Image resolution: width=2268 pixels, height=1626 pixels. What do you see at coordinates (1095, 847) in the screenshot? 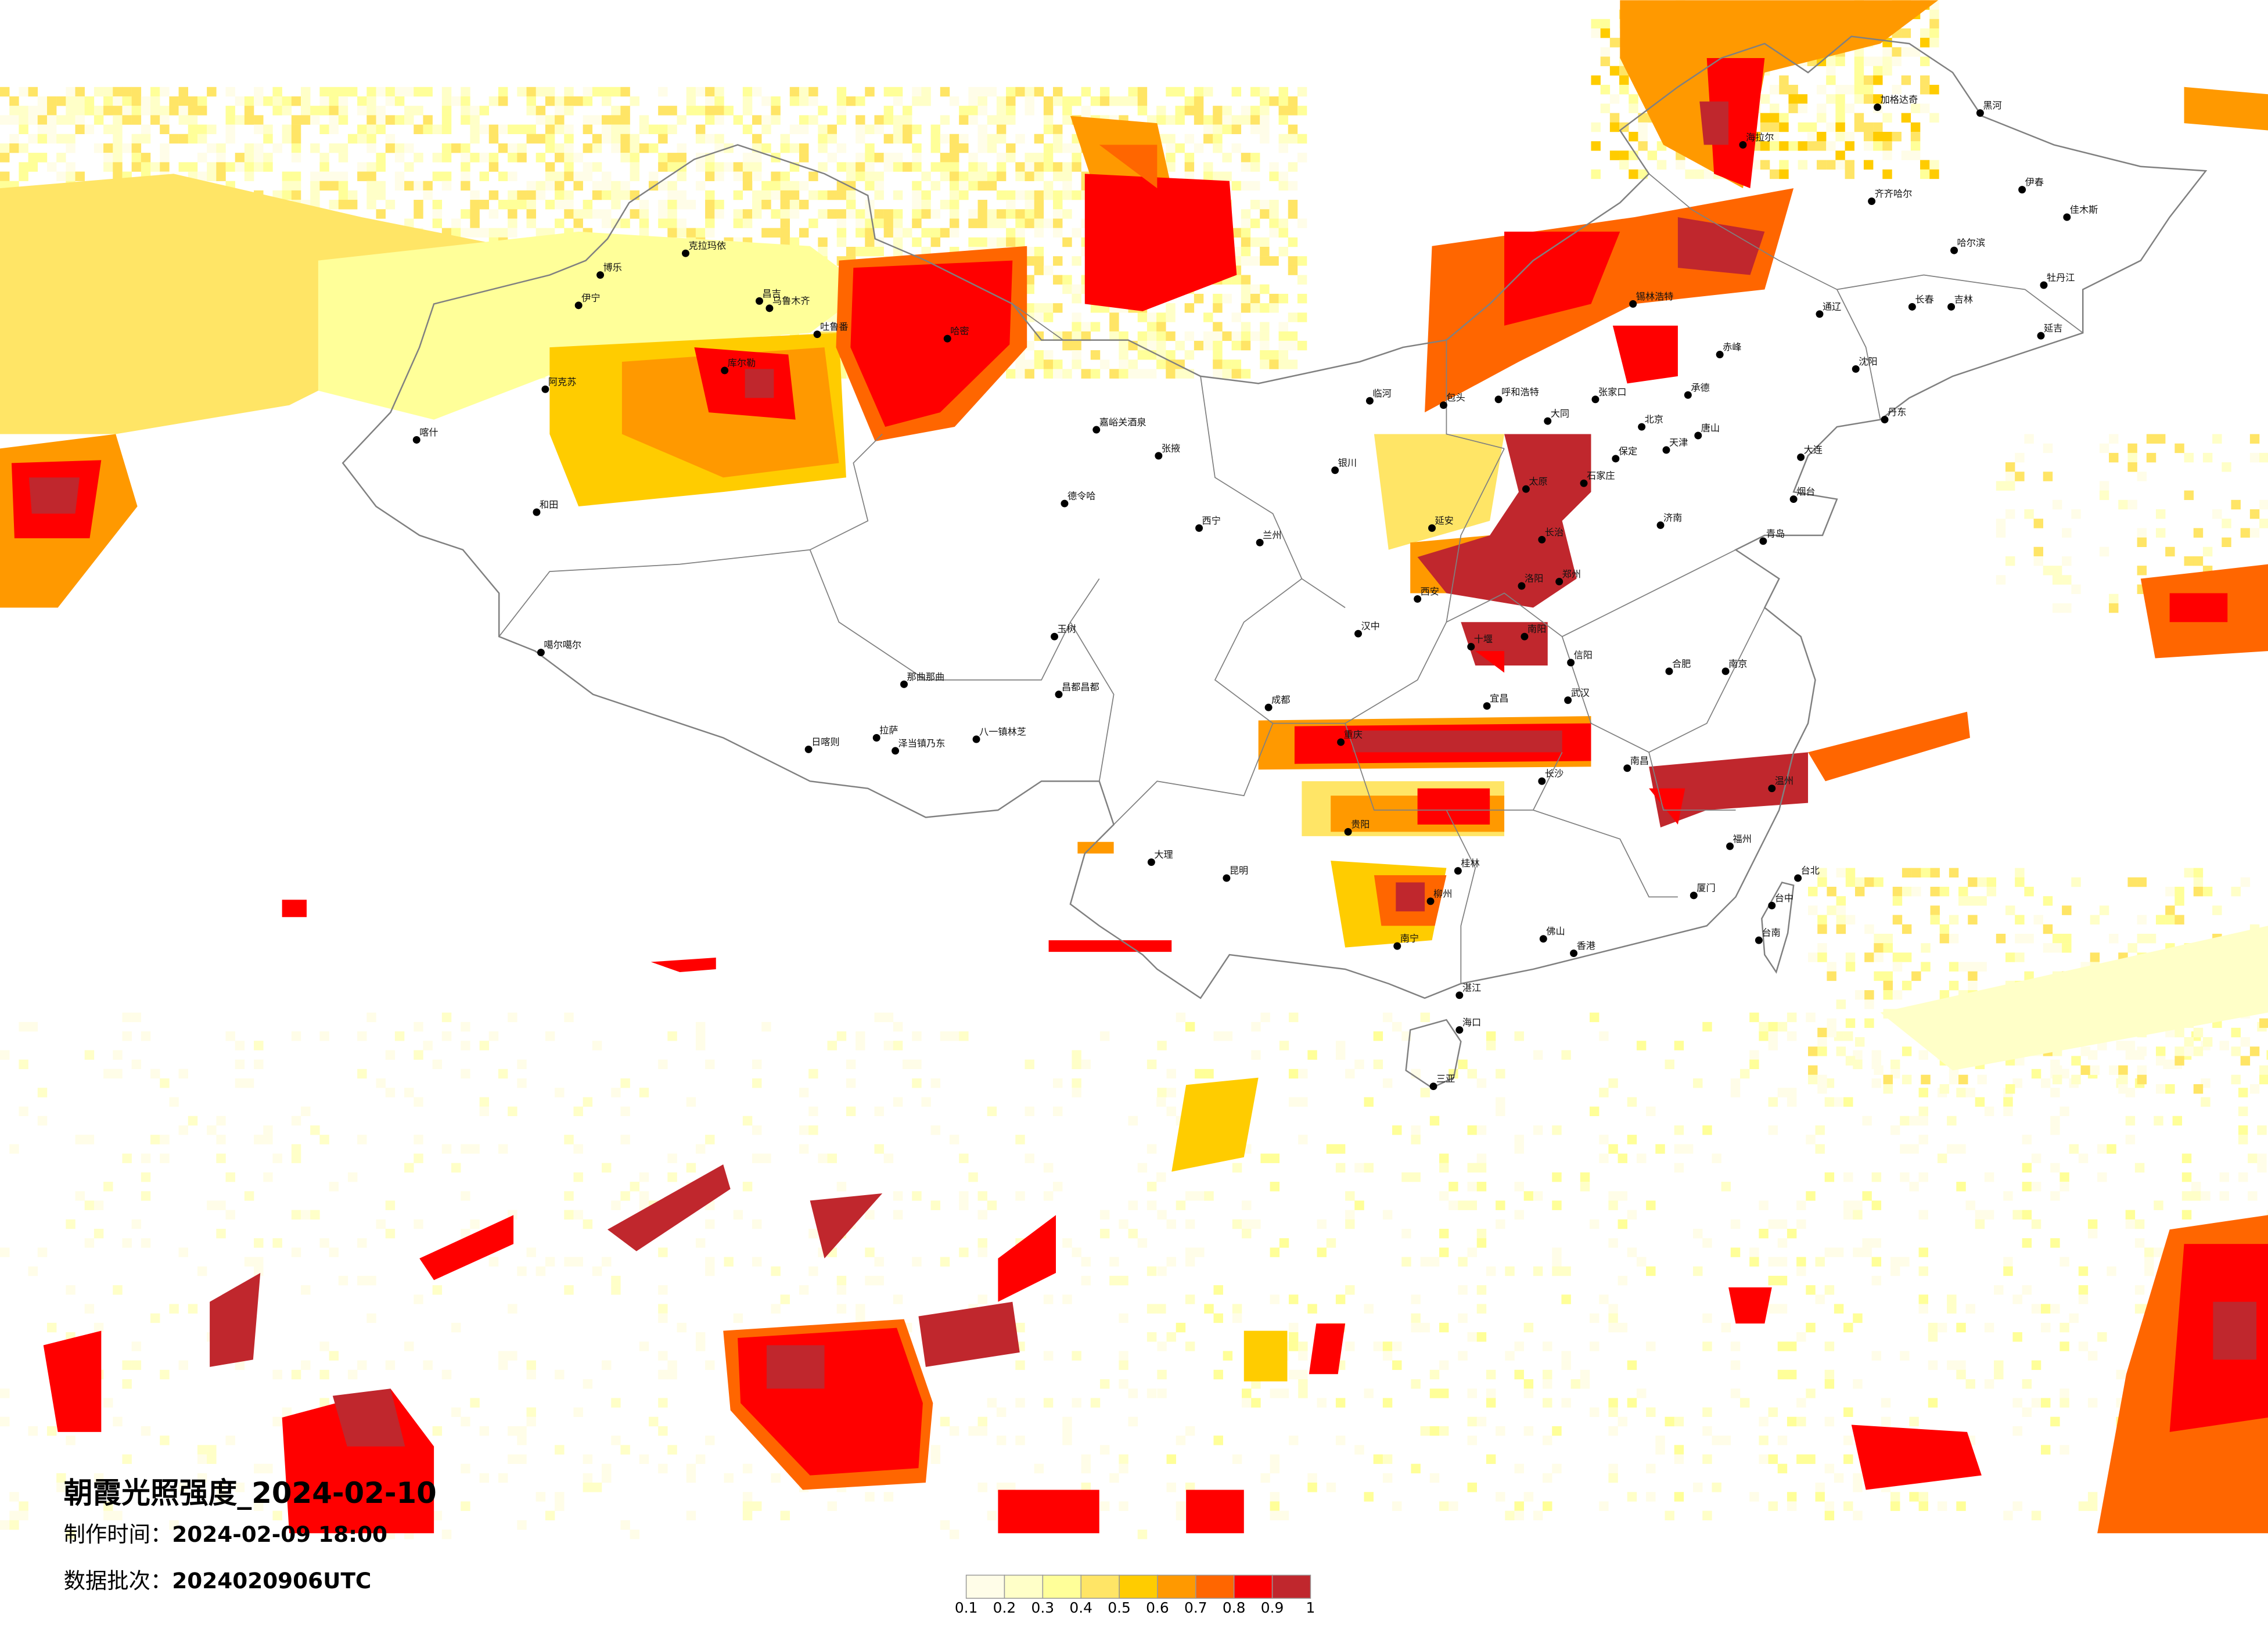
I see `heat-region` at bounding box center [1095, 847].